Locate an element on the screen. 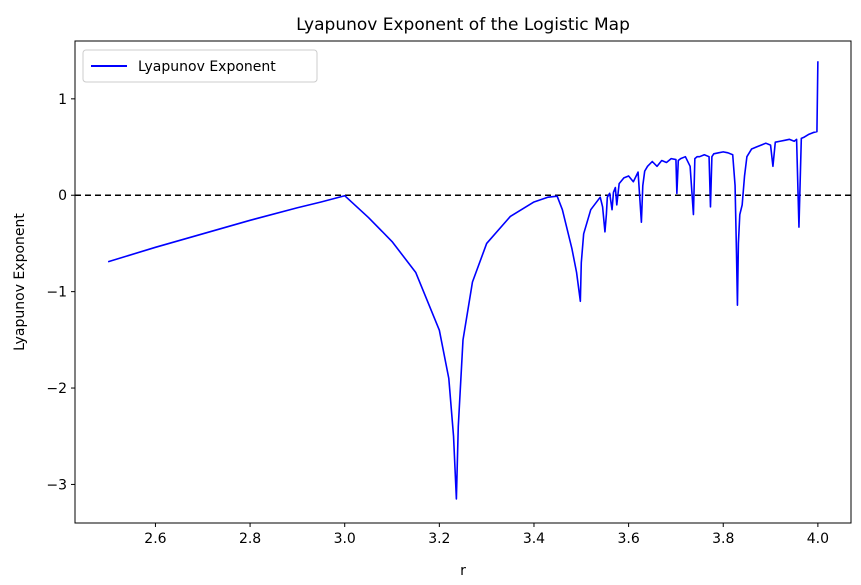 Image resolution: width=861 pixels, height=585 pixels. x-tick-label: 3.2 is located at coordinates (439, 539).